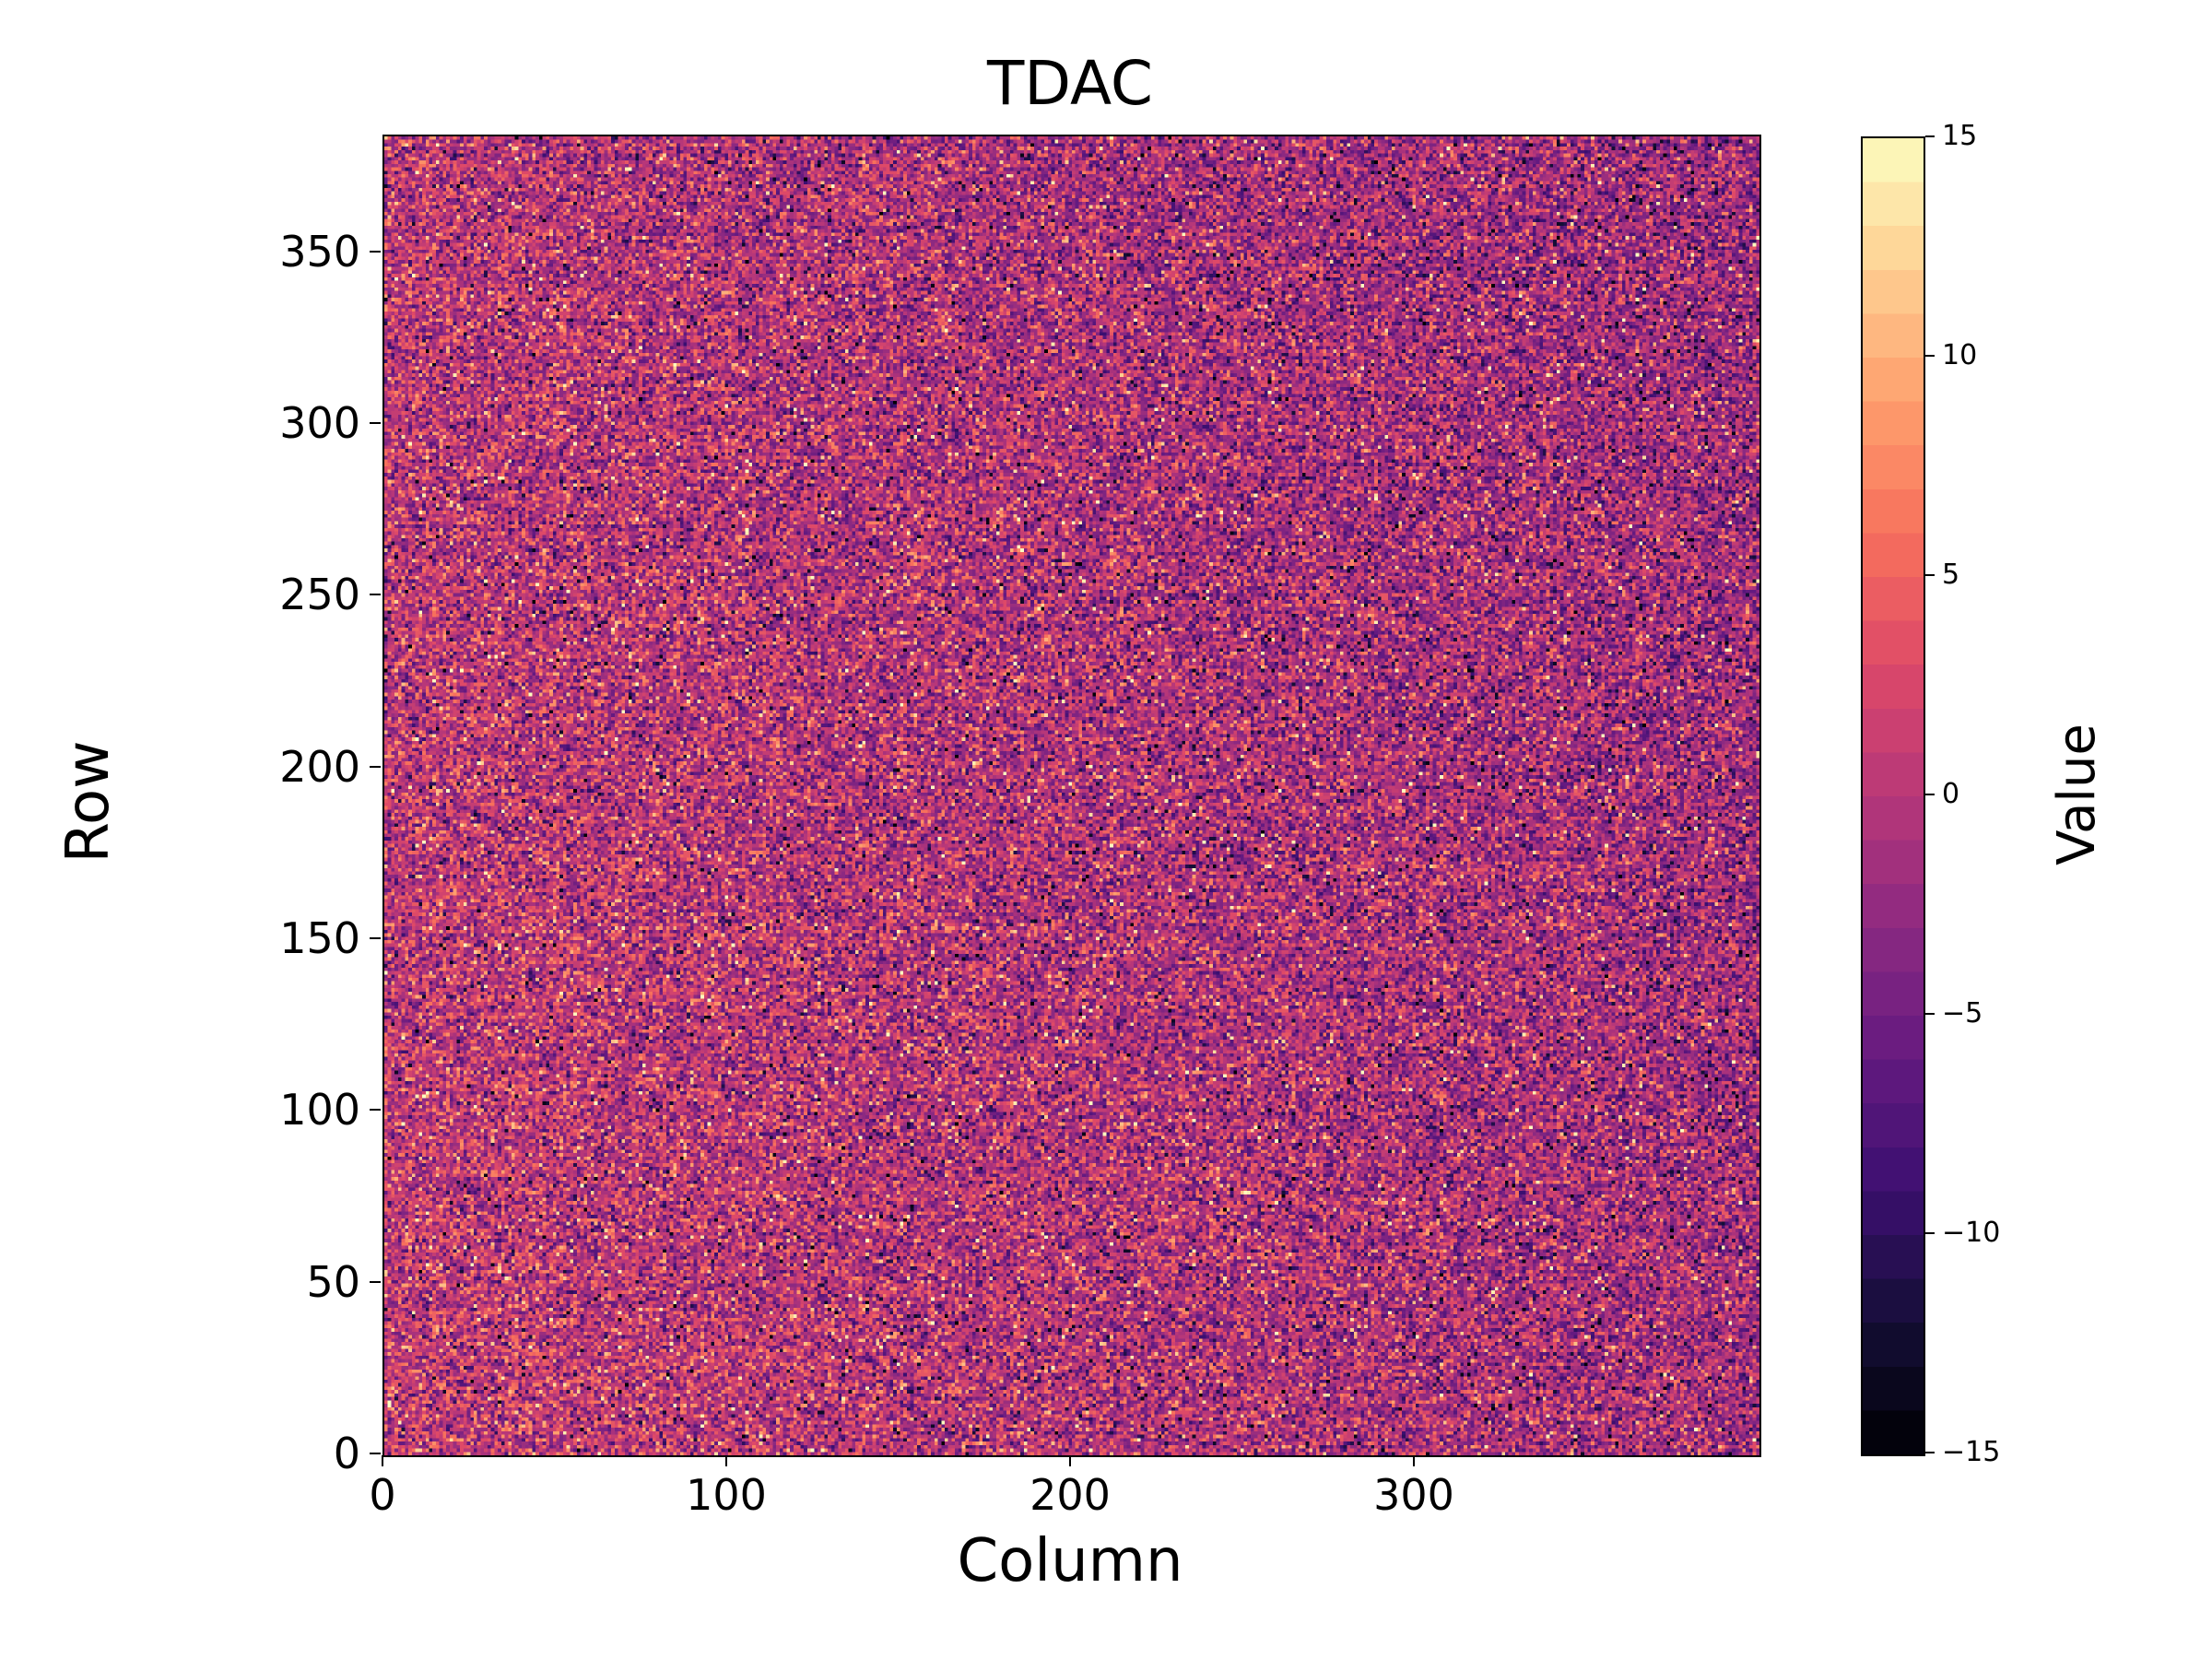 This screenshot has height=1659, width=2212. Describe the element at coordinates (1070, 1561) in the screenshot. I see `x-axis-label: Column` at that location.